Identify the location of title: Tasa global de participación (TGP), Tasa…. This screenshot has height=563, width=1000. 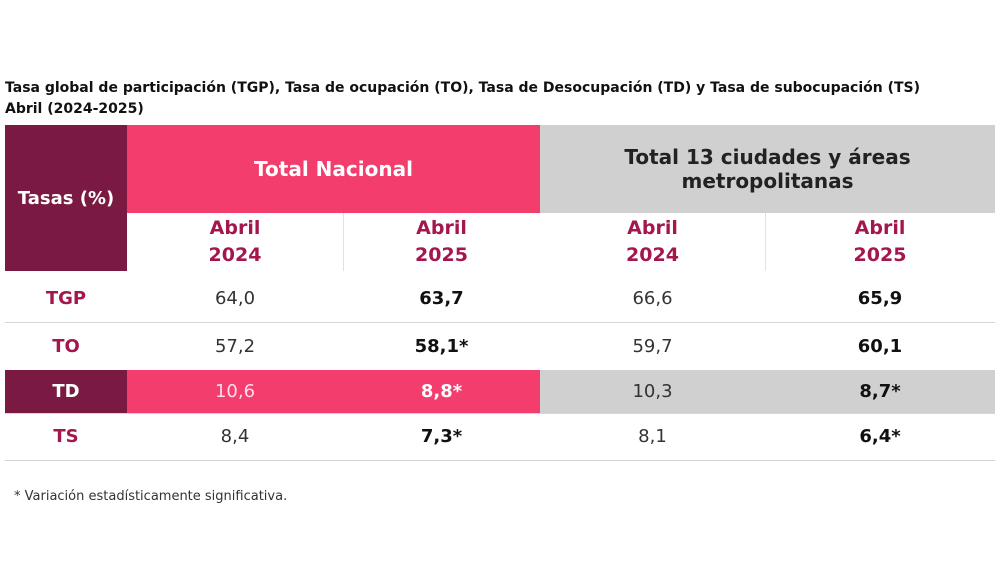
(463, 88).